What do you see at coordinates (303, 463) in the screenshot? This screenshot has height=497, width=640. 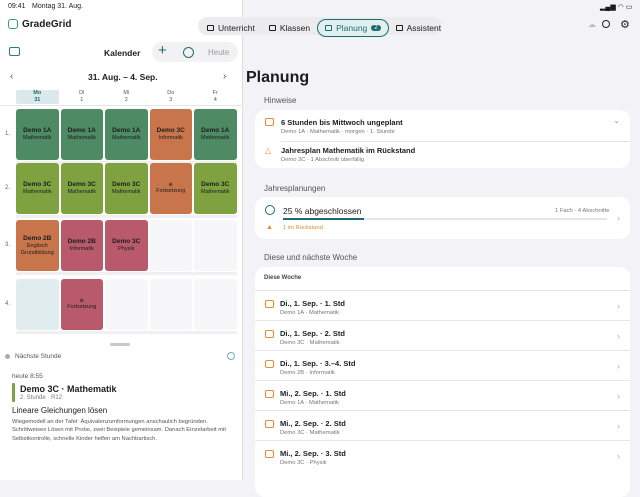 I see `row-sub: Demo 3C · Physik` at bounding box center [303, 463].